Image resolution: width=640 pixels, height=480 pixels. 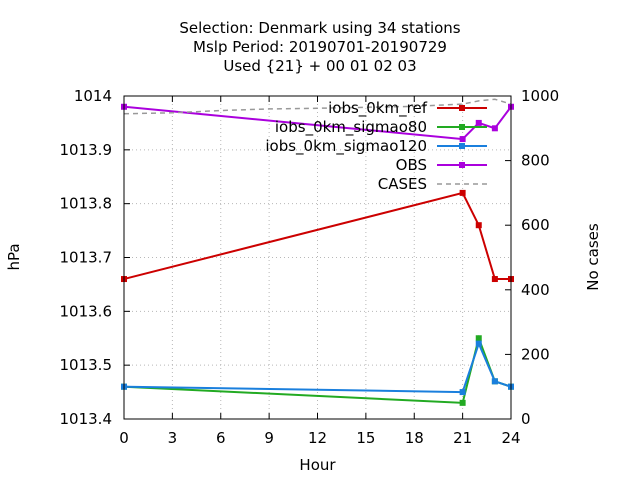 What do you see at coordinates (540, 96) in the screenshot?
I see `y2-tick-label: 1000` at bounding box center [540, 96].